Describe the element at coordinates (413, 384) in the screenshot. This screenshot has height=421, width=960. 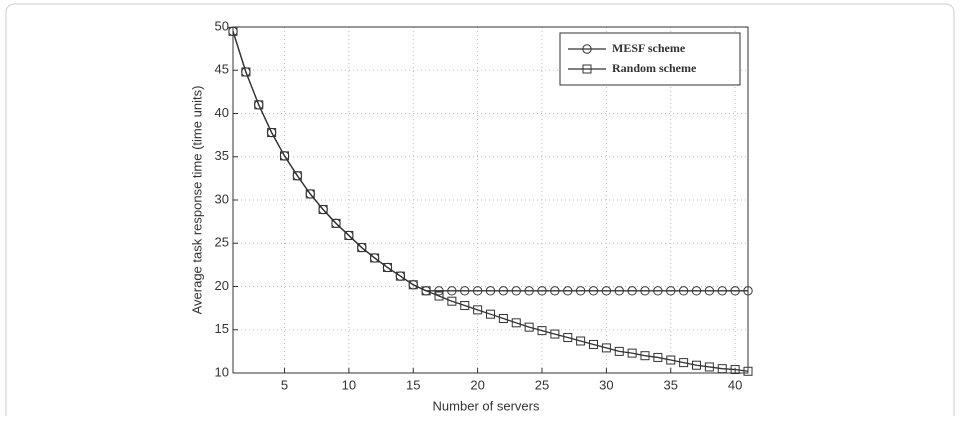
I see `x-tick-label: 15` at that location.